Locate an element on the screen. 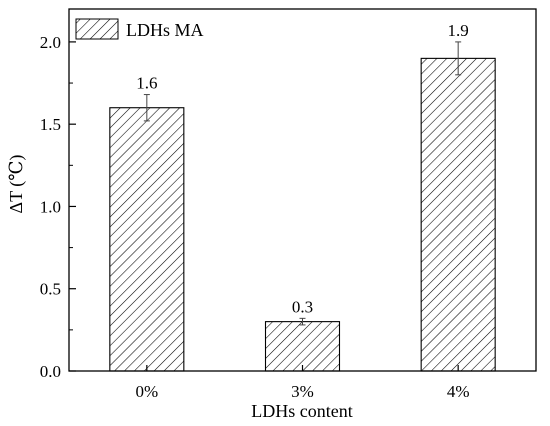 The height and width of the screenshot is (426, 550). y-tick-label-5: 2.0 is located at coordinates (50, 42).